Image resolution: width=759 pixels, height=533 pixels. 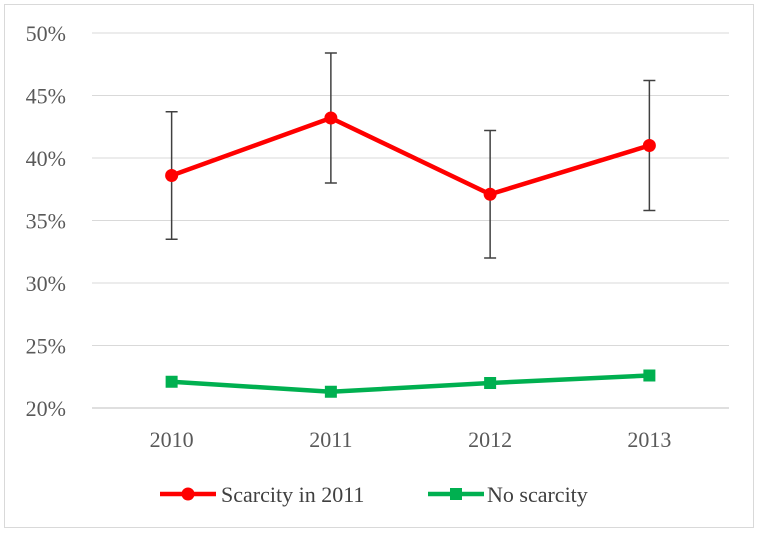 I want to click on y-tick-label: 50%, so click(x=46, y=33).